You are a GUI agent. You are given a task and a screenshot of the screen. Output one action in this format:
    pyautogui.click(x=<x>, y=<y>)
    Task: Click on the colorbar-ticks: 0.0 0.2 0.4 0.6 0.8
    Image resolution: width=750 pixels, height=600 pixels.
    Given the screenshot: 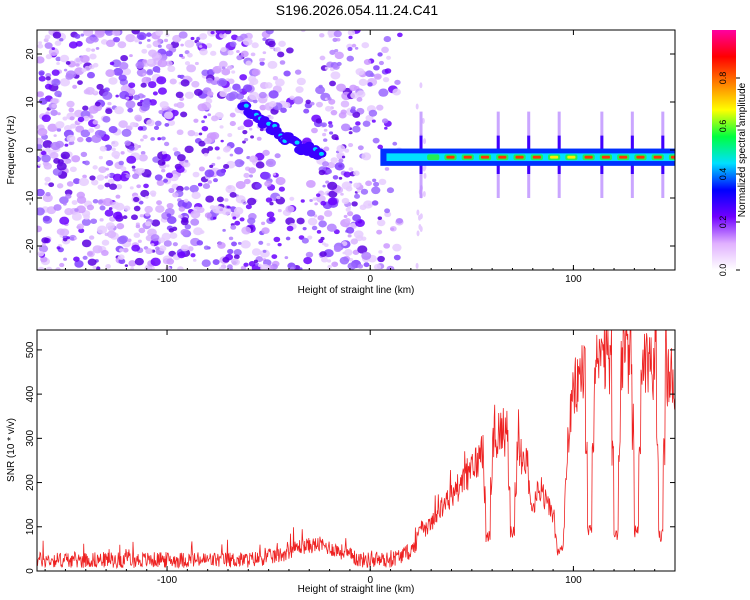 What is the action you would take?
    pyautogui.click(x=729, y=174)
    